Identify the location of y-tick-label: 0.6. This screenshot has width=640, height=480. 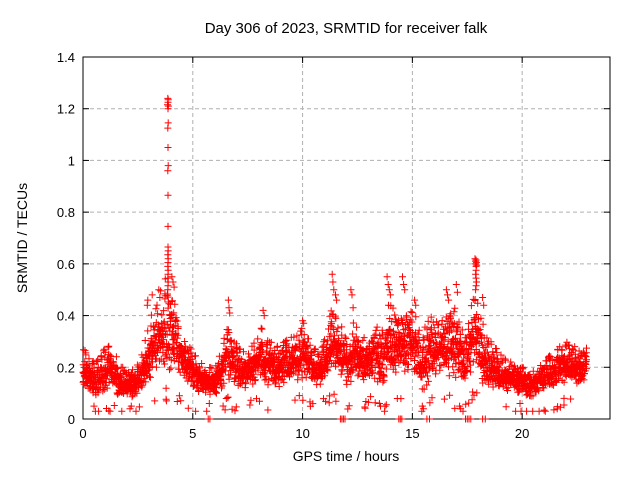
(66, 264).